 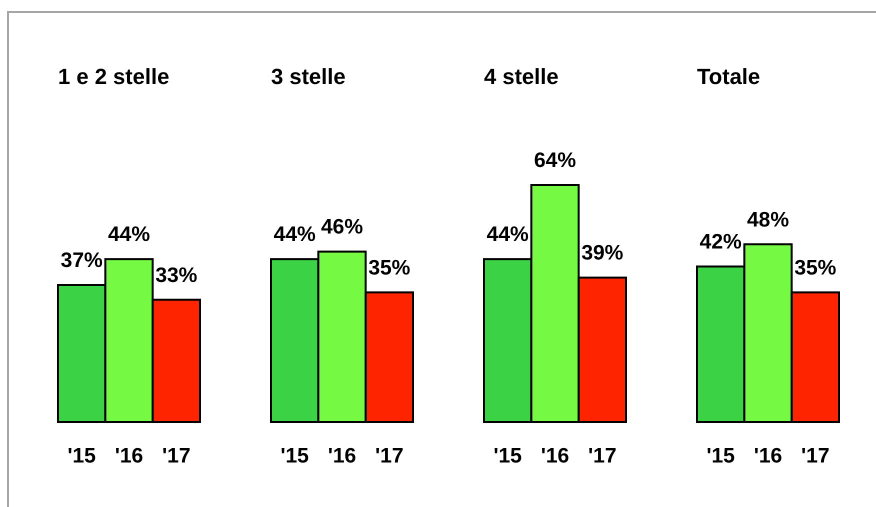 I want to click on data-label: 48%, so click(x=768, y=220).